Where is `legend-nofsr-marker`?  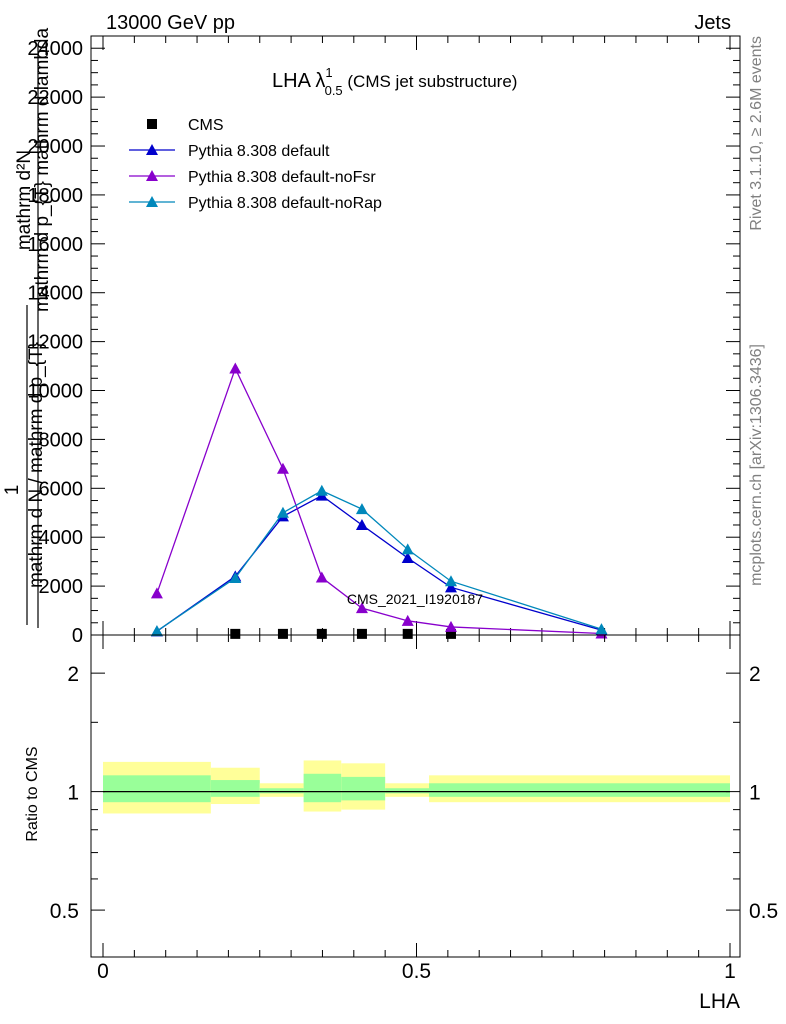
legend-nofsr-marker is located at coordinates (152, 175).